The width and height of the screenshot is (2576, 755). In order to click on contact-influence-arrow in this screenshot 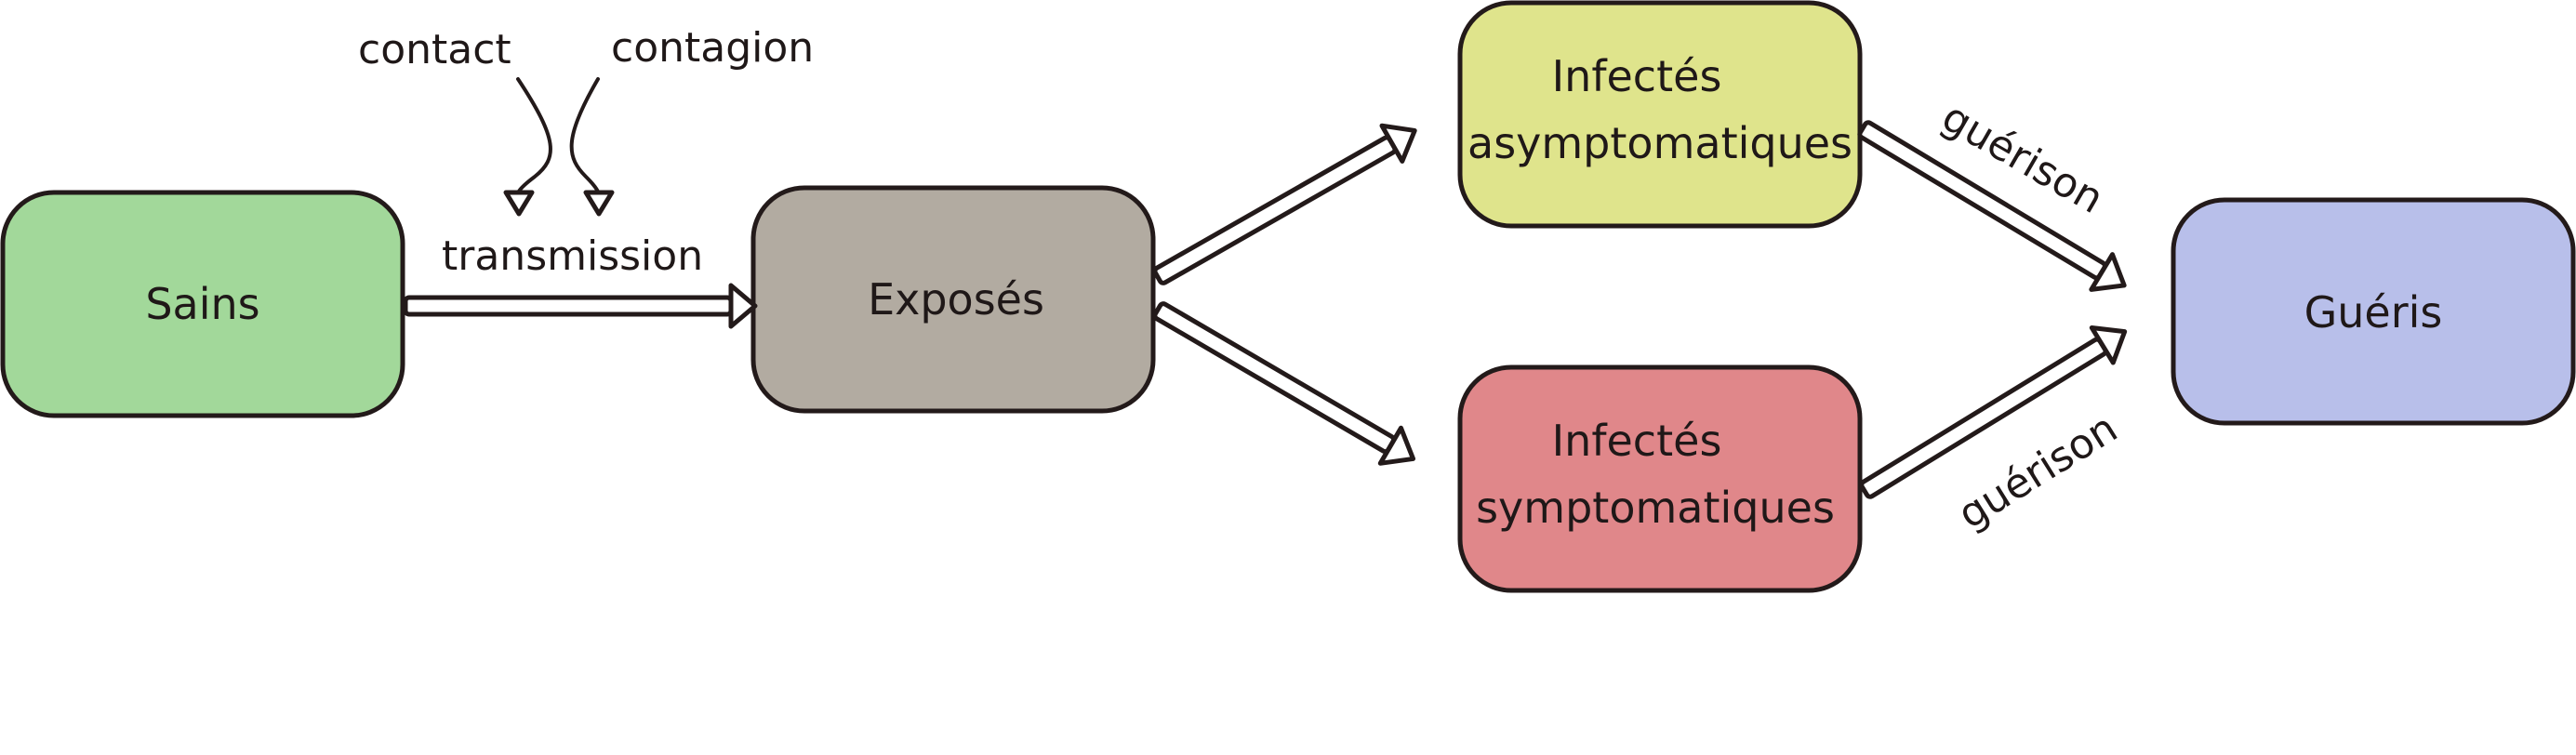, I will do `click(527, 147)`.